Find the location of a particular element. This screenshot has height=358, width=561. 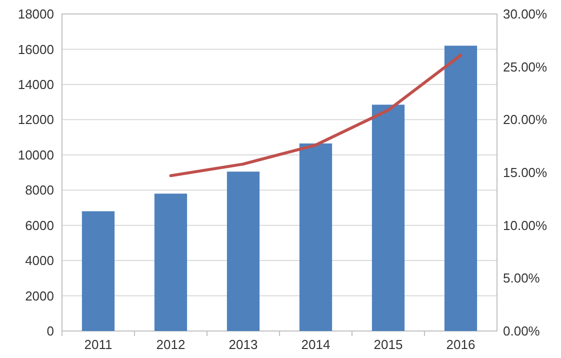

x-tick-label: 2016 is located at coordinates (461, 344).